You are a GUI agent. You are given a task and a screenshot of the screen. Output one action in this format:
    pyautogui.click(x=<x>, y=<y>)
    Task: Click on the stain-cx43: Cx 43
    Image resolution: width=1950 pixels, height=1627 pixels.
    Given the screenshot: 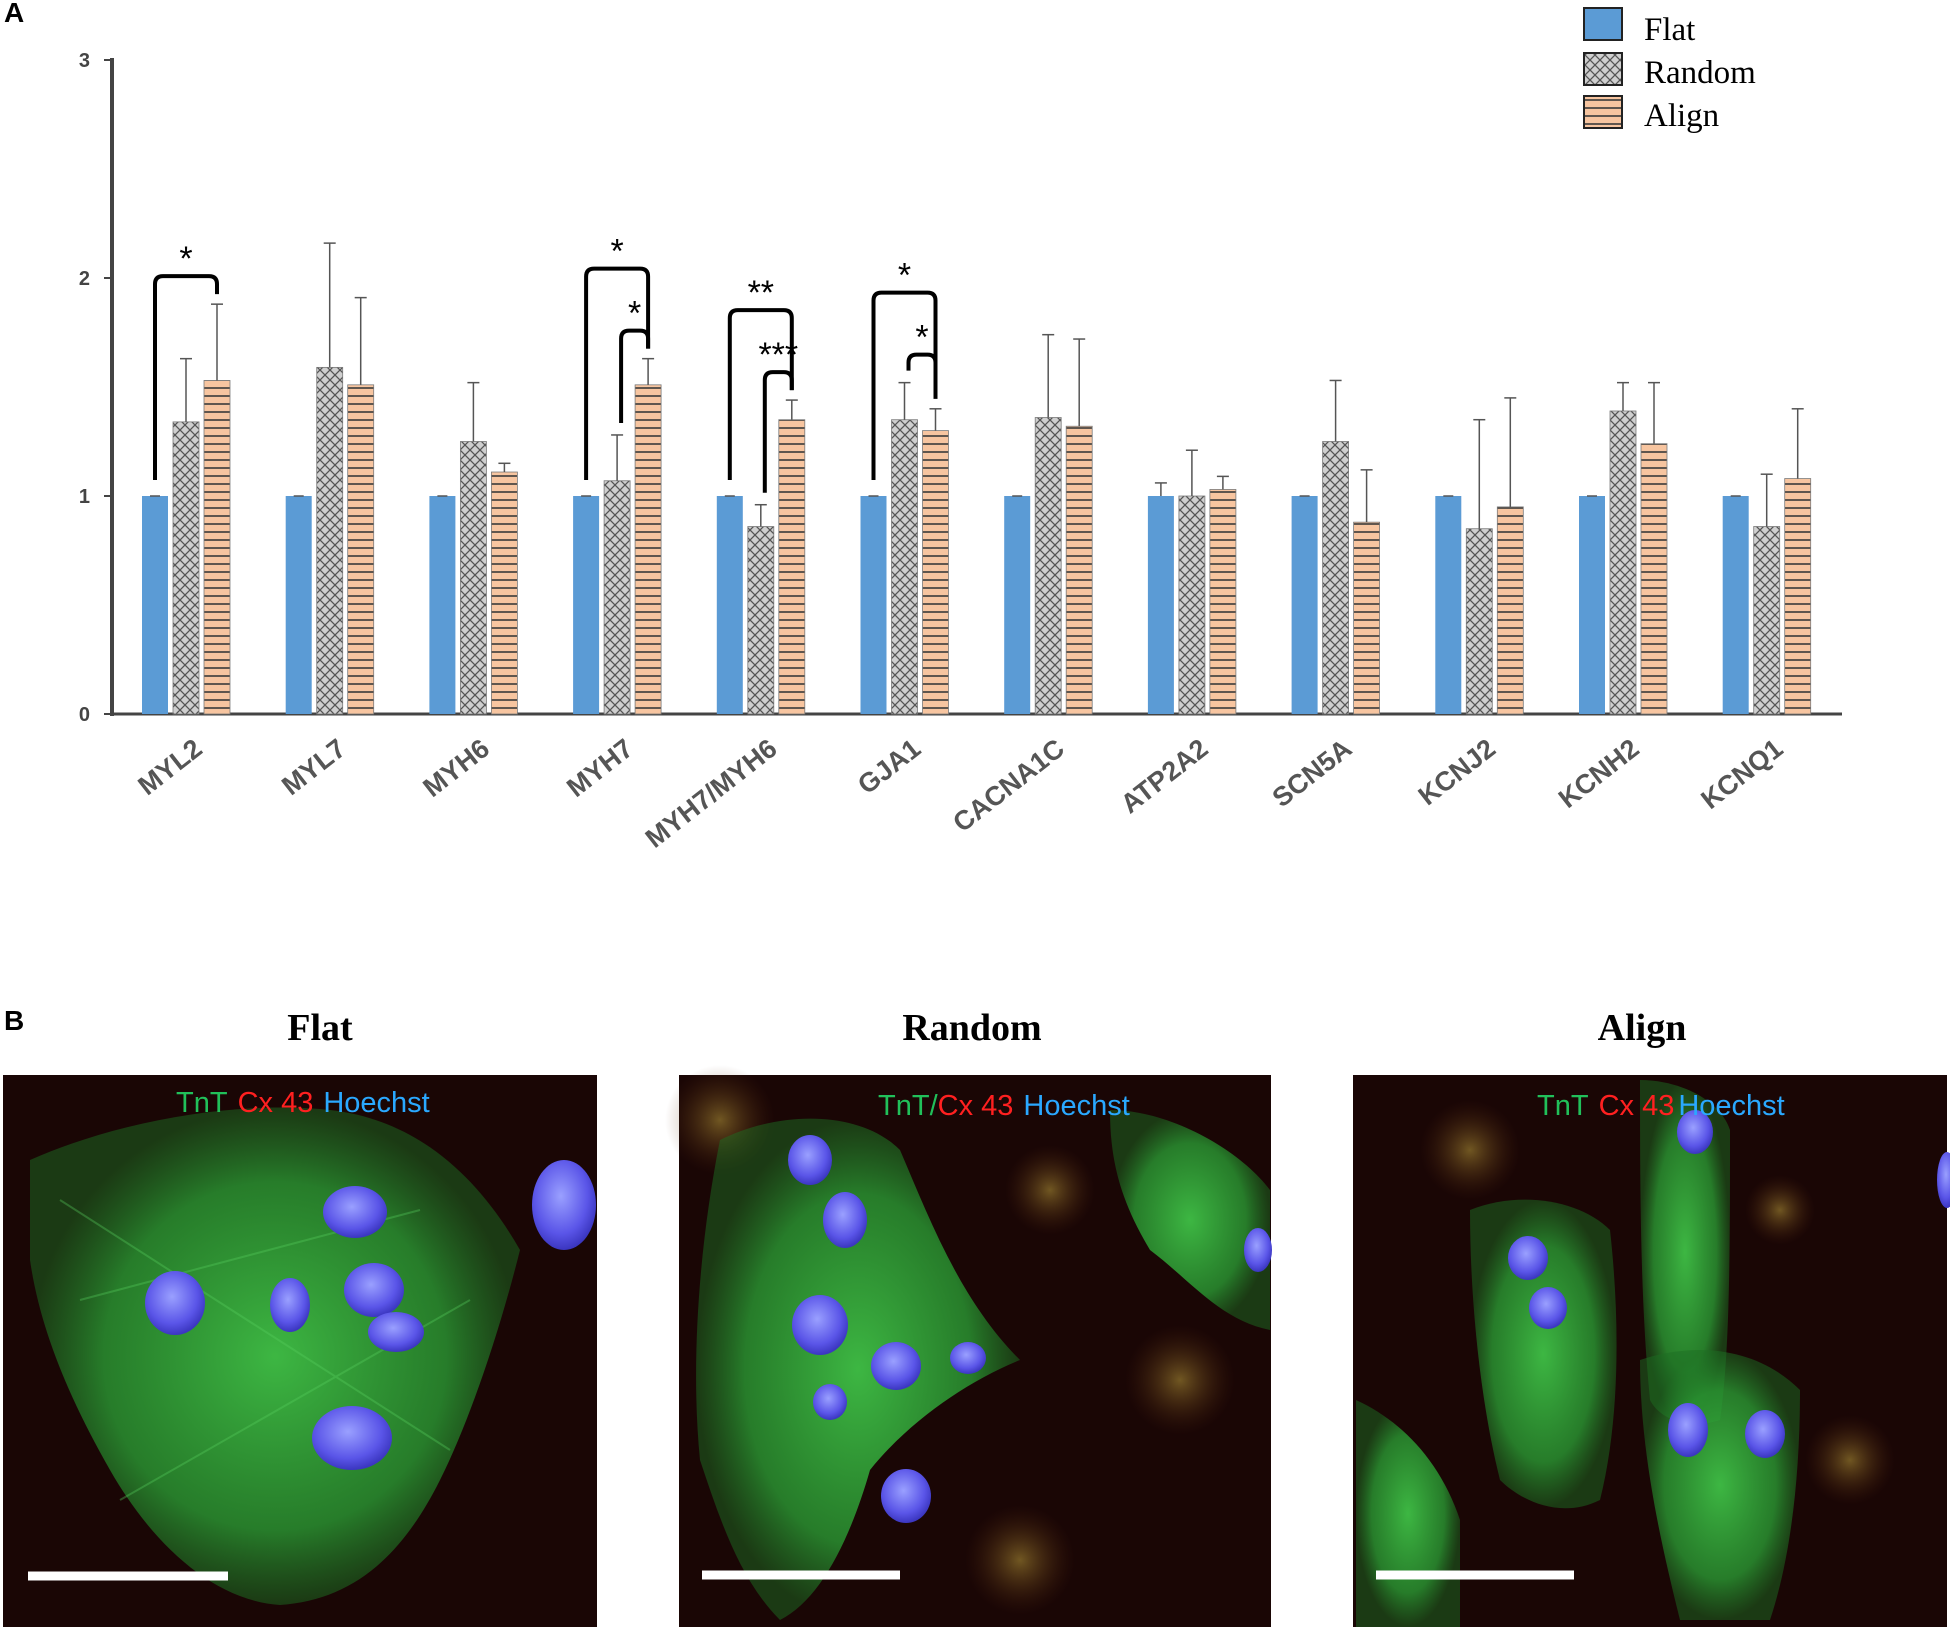 What is the action you would take?
    pyautogui.click(x=1637, y=1106)
    